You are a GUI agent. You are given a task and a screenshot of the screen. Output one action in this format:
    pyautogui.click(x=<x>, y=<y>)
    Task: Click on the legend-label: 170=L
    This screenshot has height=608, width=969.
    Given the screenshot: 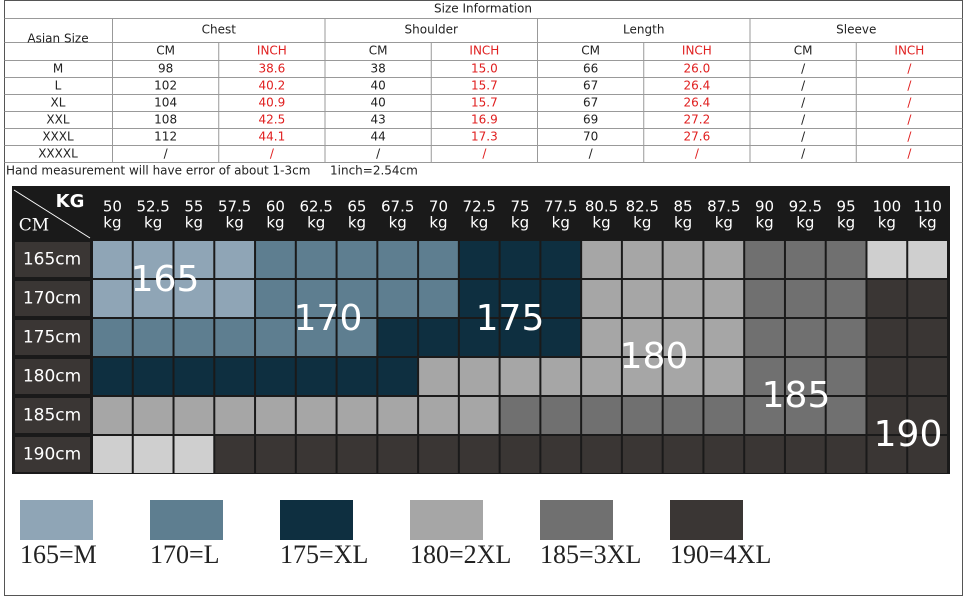 What is the action you would take?
    pyautogui.click(x=185, y=554)
    